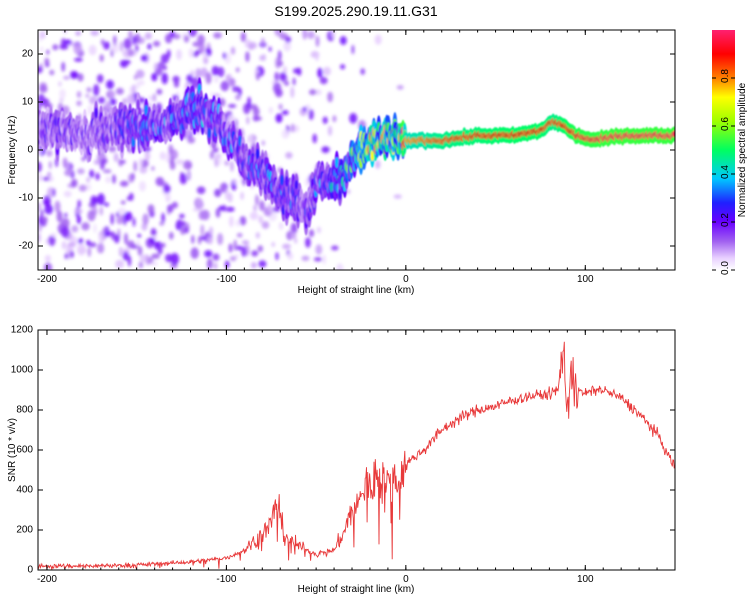  I want to click on colorbar-tick-label: 0.2, so click(725, 220).